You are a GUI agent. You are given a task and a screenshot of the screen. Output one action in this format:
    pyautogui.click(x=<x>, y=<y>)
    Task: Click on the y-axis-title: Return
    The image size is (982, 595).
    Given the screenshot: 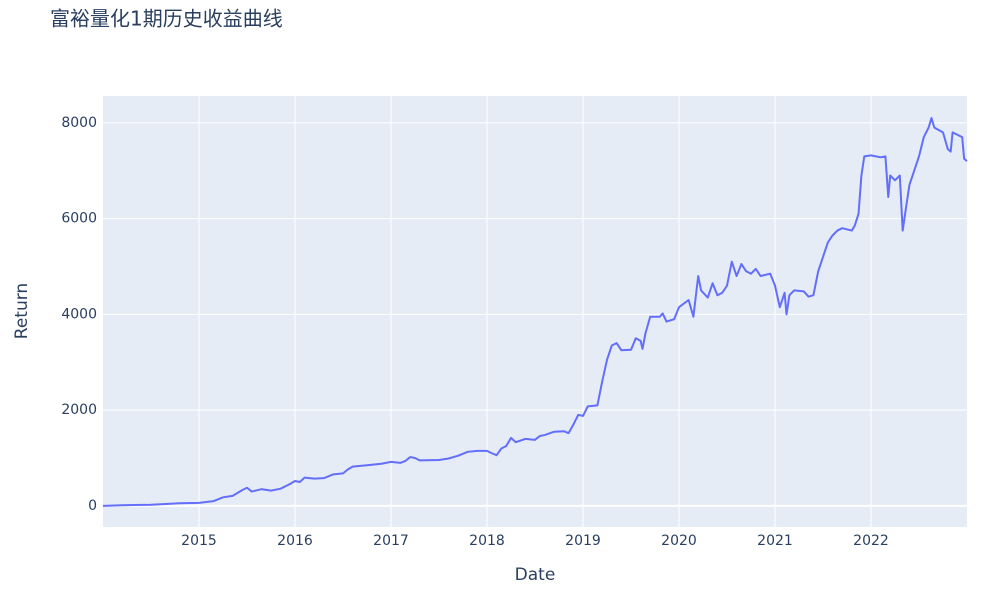 What is the action you would take?
    pyautogui.click(x=22, y=311)
    